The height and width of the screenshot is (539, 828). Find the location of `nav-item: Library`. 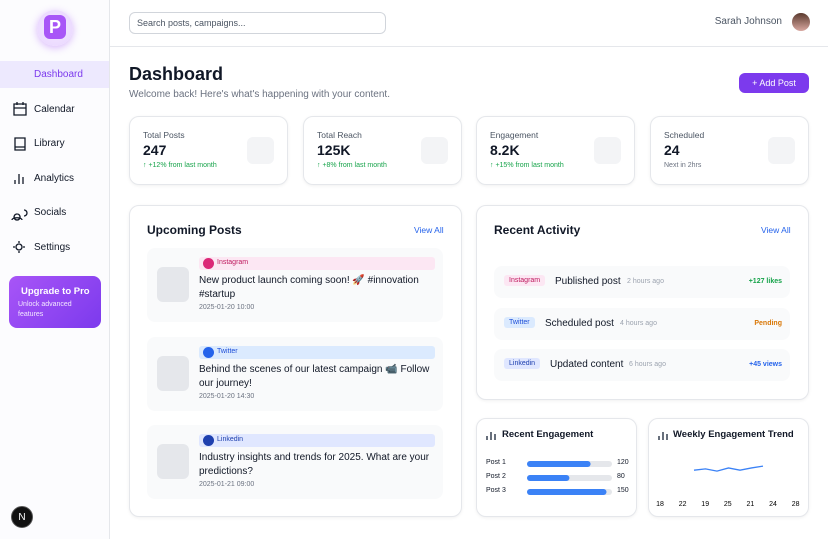

nav-item: Library is located at coordinates (49, 143).